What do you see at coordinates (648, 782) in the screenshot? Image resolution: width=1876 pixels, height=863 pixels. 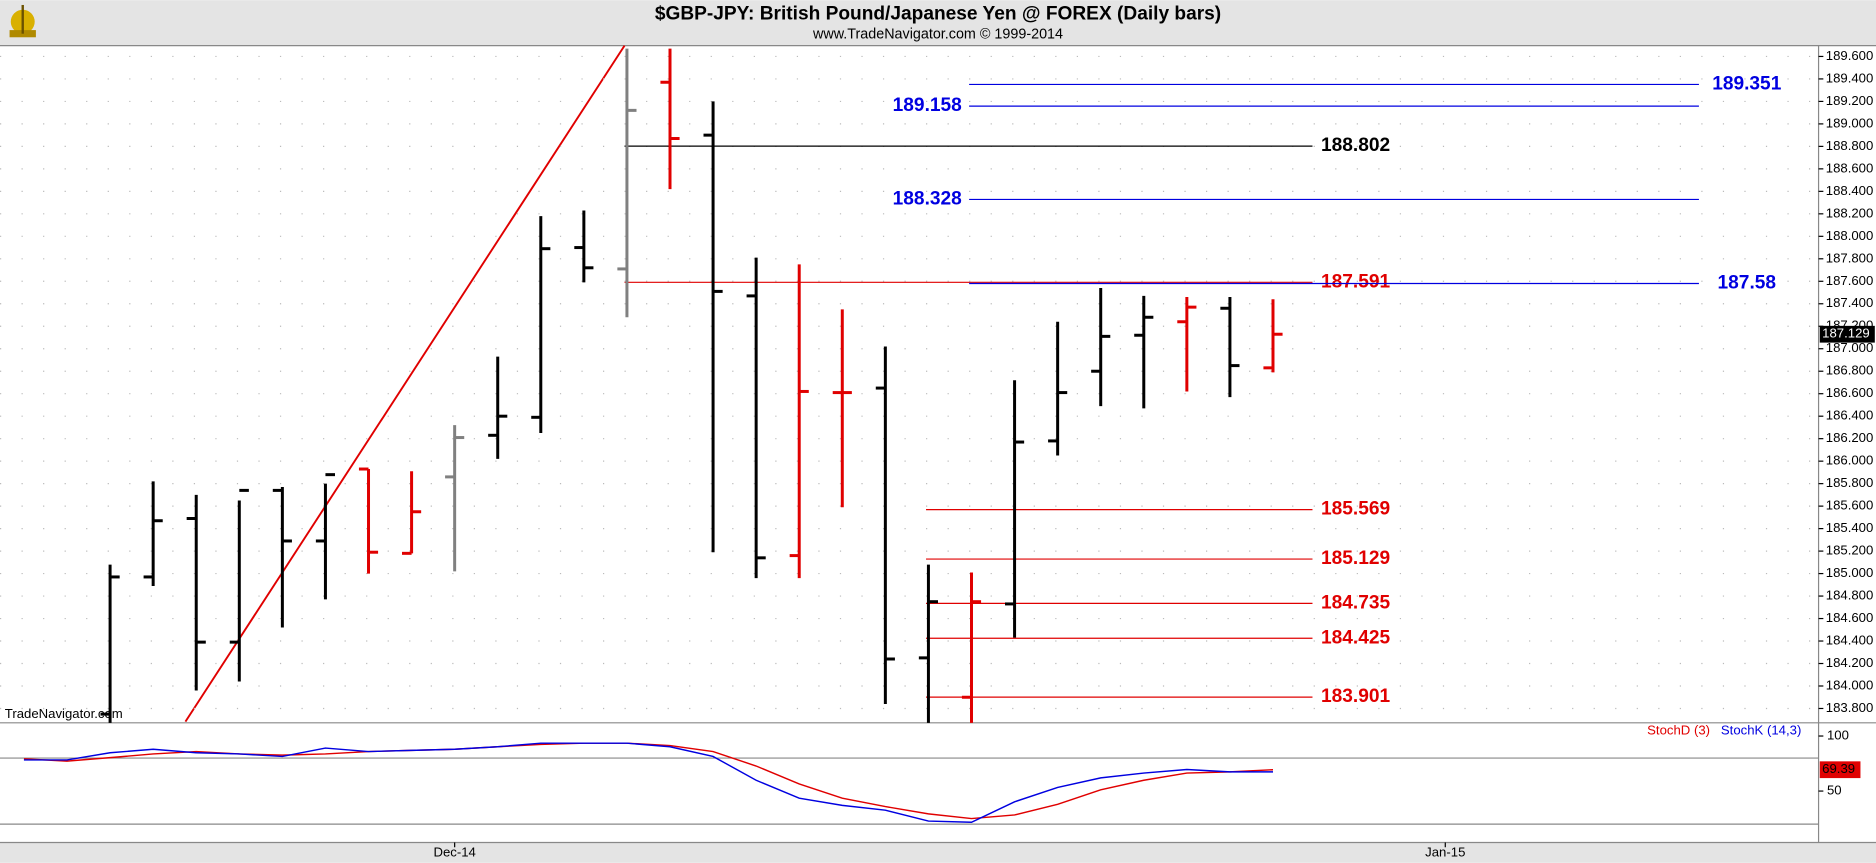 I see `indicator-line` at bounding box center [648, 782].